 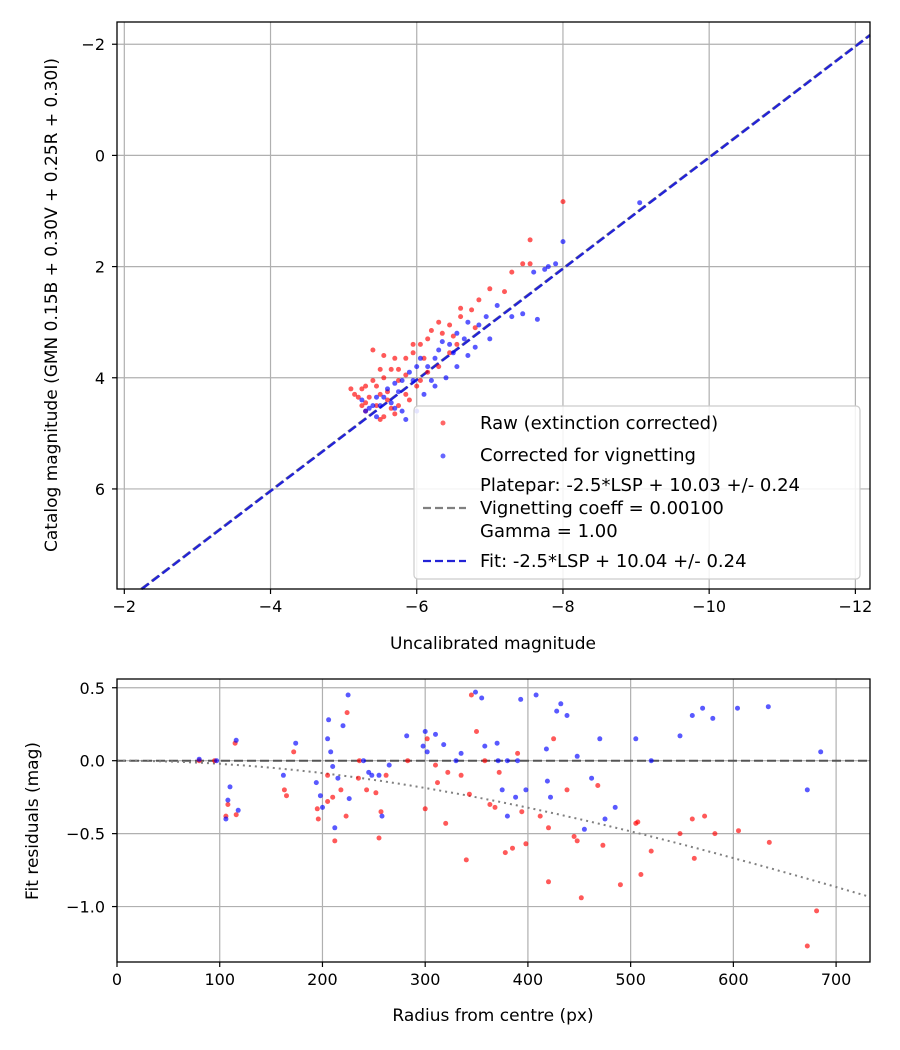 I want to click on legend-label-gamma: Gamma = 1.00, so click(x=549, y=531).